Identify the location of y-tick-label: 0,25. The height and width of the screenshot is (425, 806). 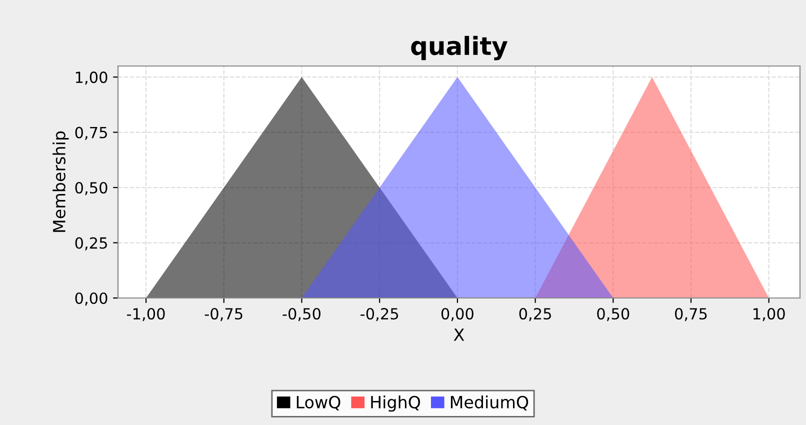
(91, 243).